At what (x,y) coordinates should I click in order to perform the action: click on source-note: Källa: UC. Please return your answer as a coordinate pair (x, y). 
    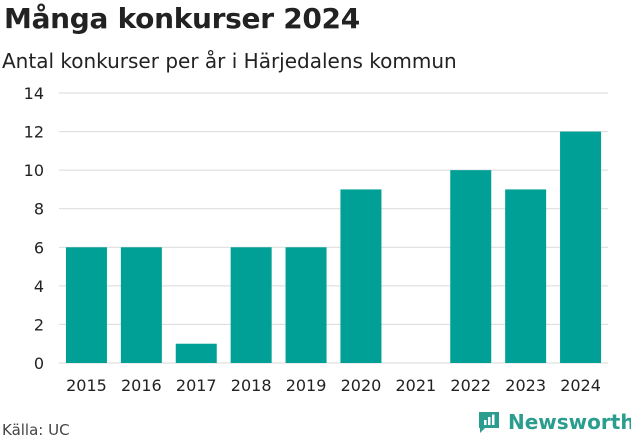
    Looking at the image, I should click on (36, 430).